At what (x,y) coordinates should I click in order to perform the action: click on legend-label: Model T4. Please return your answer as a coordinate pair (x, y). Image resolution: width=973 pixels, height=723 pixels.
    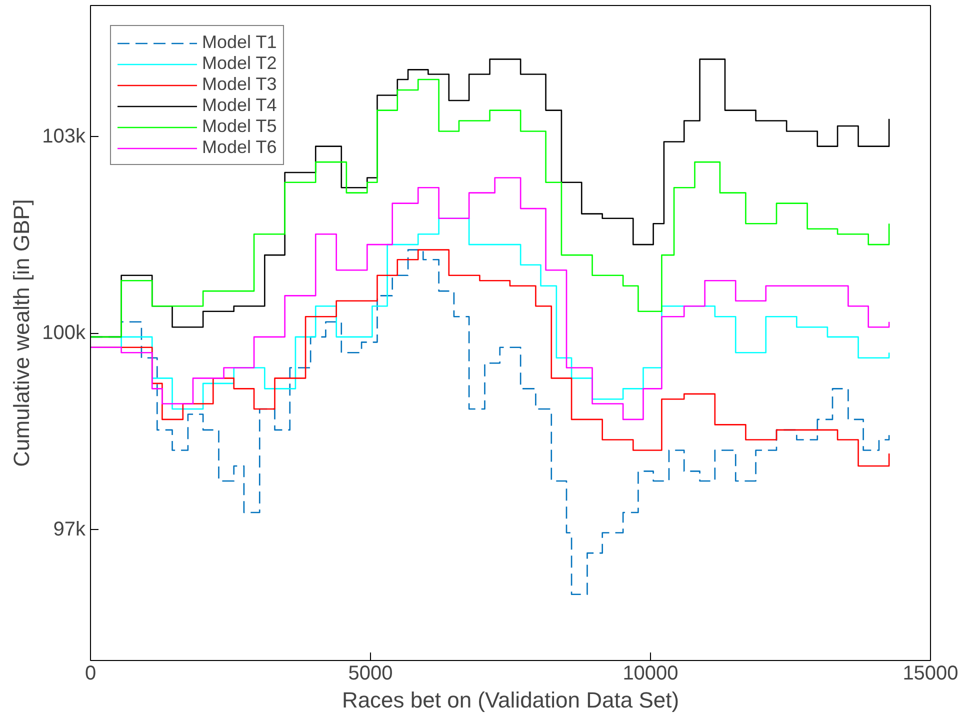
    Looking at the image, I should click on (239, 105).